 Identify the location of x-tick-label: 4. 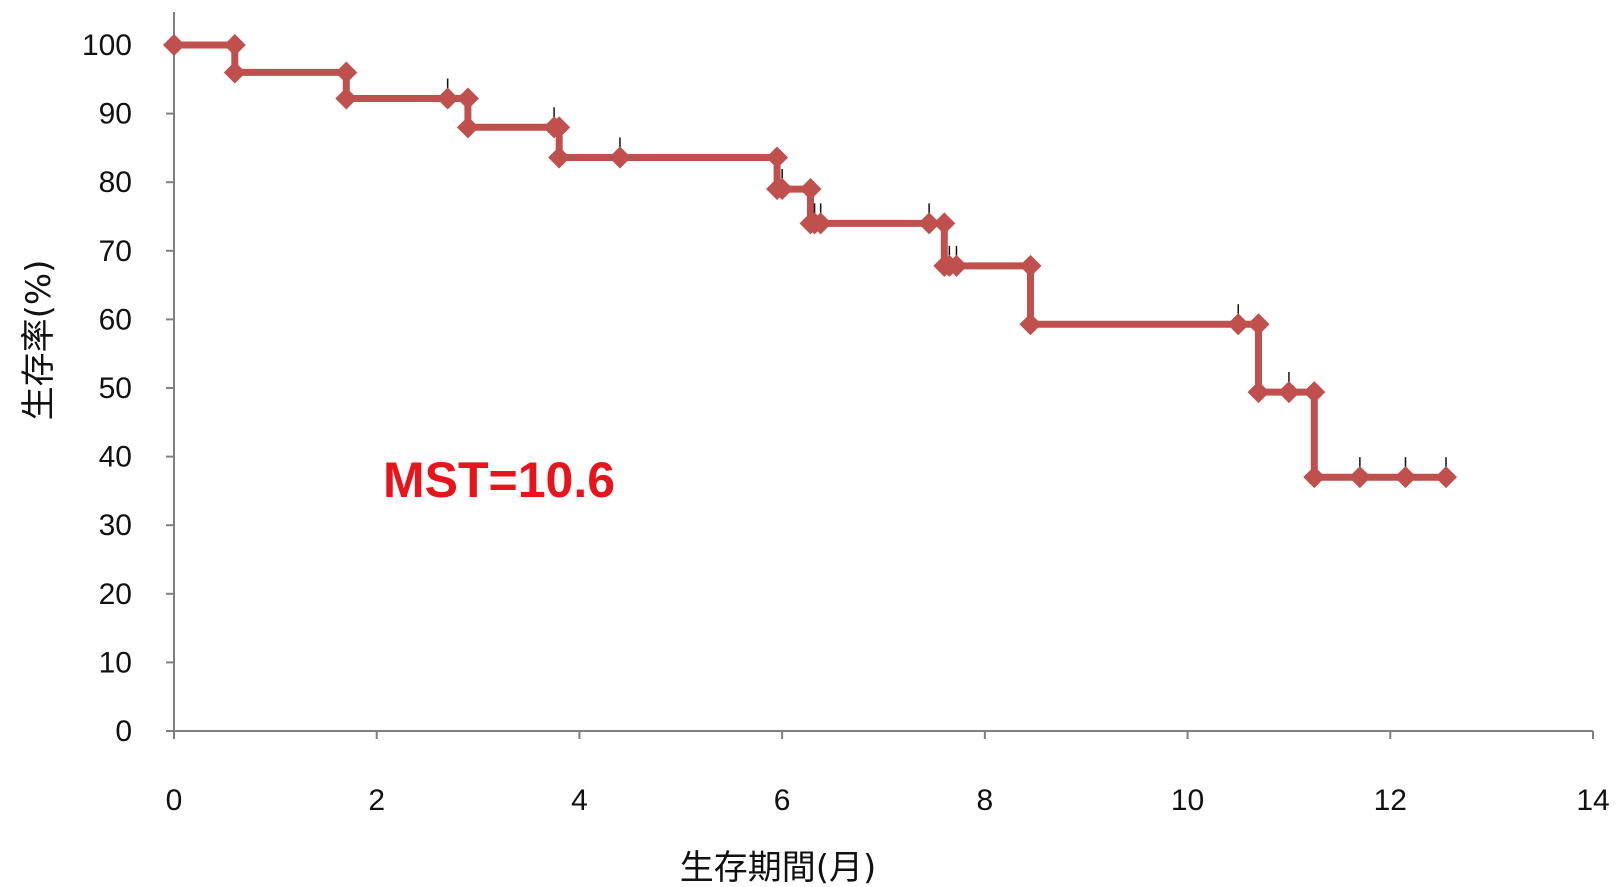
(579, 800).